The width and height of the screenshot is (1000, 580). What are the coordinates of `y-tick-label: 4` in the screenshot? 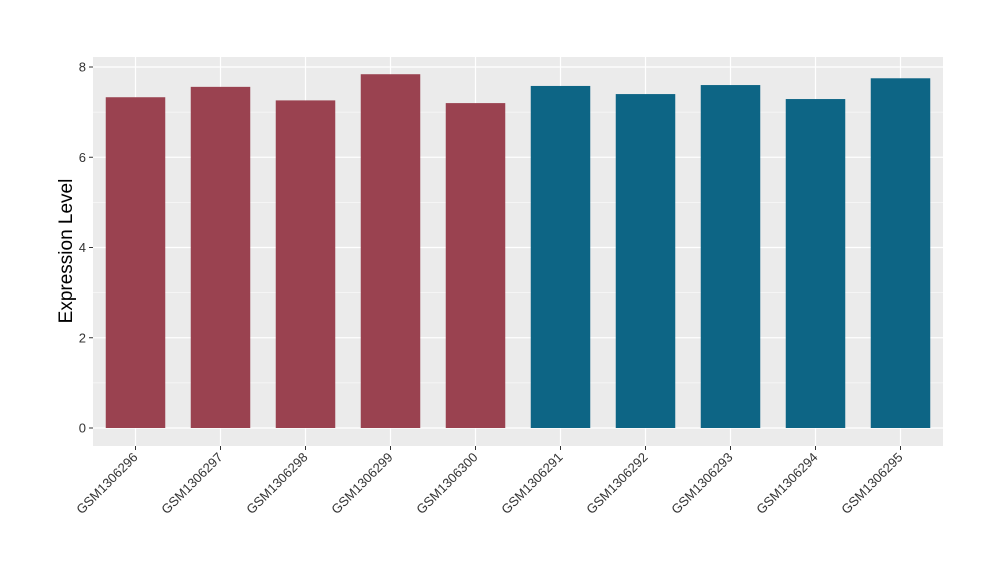 It's located at (82, 247).